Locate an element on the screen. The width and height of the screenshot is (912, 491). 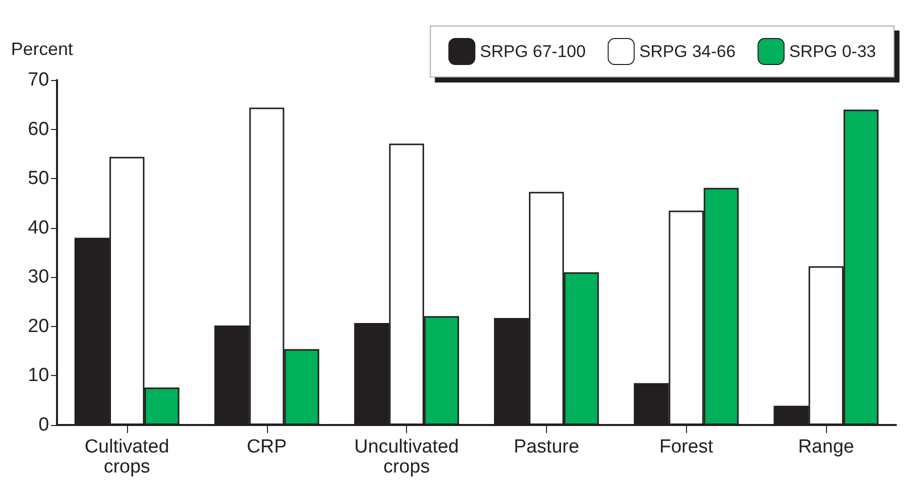
y-tick-label: 70 is located at coordinates (39, 80).